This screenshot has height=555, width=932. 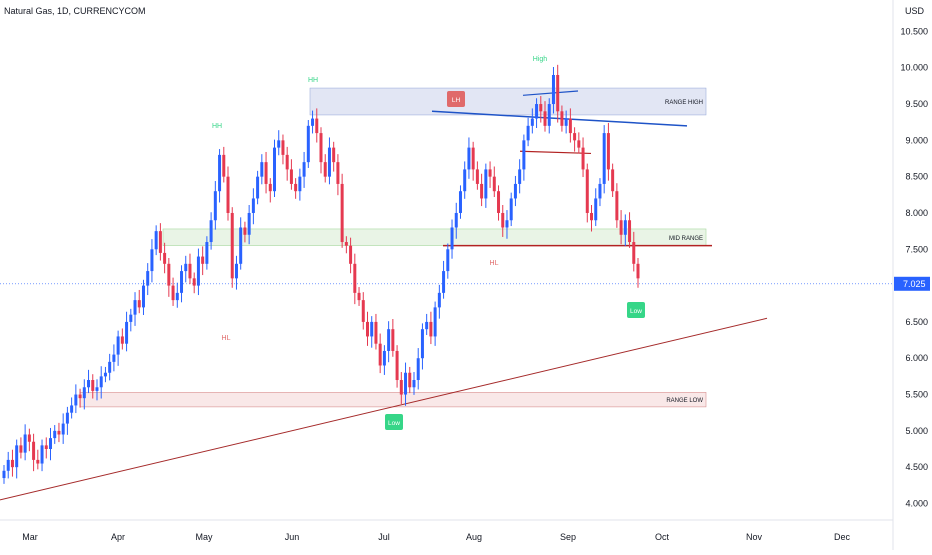 I want to click on price-tick-label: 7.500, so click(x=916, y=249).